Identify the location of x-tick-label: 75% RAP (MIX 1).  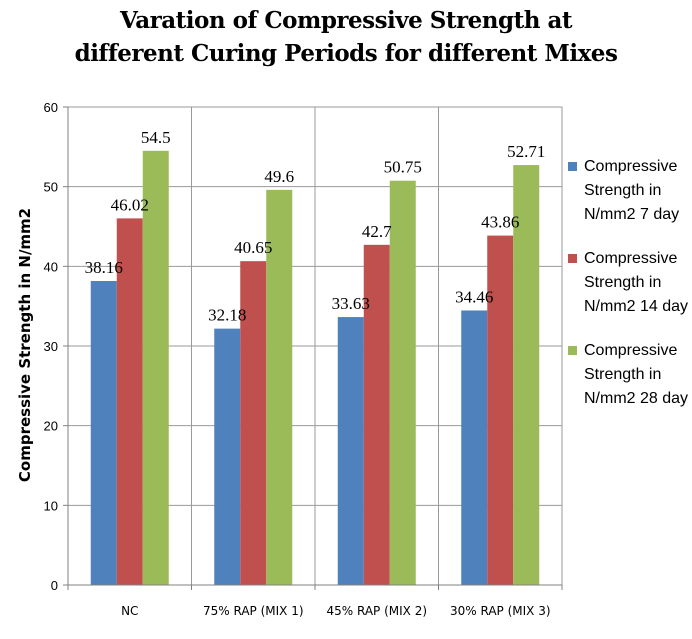
(253, 611).